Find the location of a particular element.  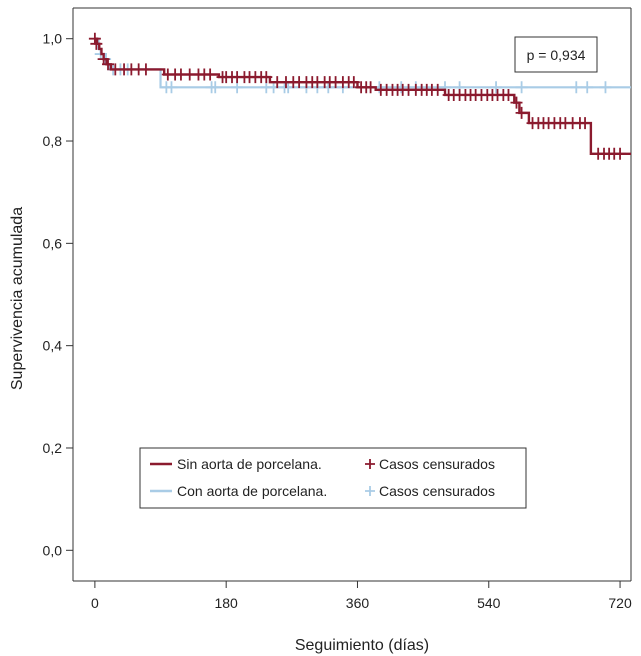

y-ticks-group: 0,0 0,2 0,4 0,6 0,8 1,0 is located at coordinates (58, 294).